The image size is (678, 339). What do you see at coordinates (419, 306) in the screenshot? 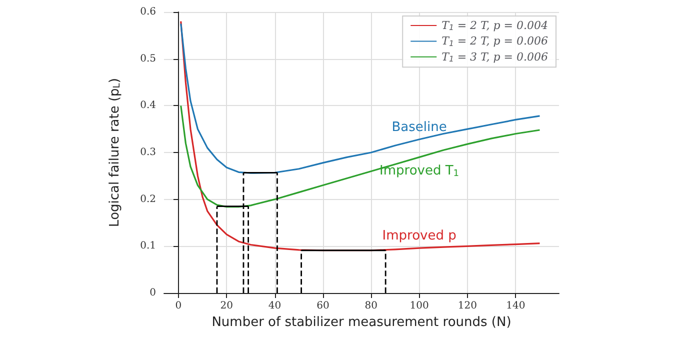
I see `x-tick-label: 100` at bounding box center [419, 306].